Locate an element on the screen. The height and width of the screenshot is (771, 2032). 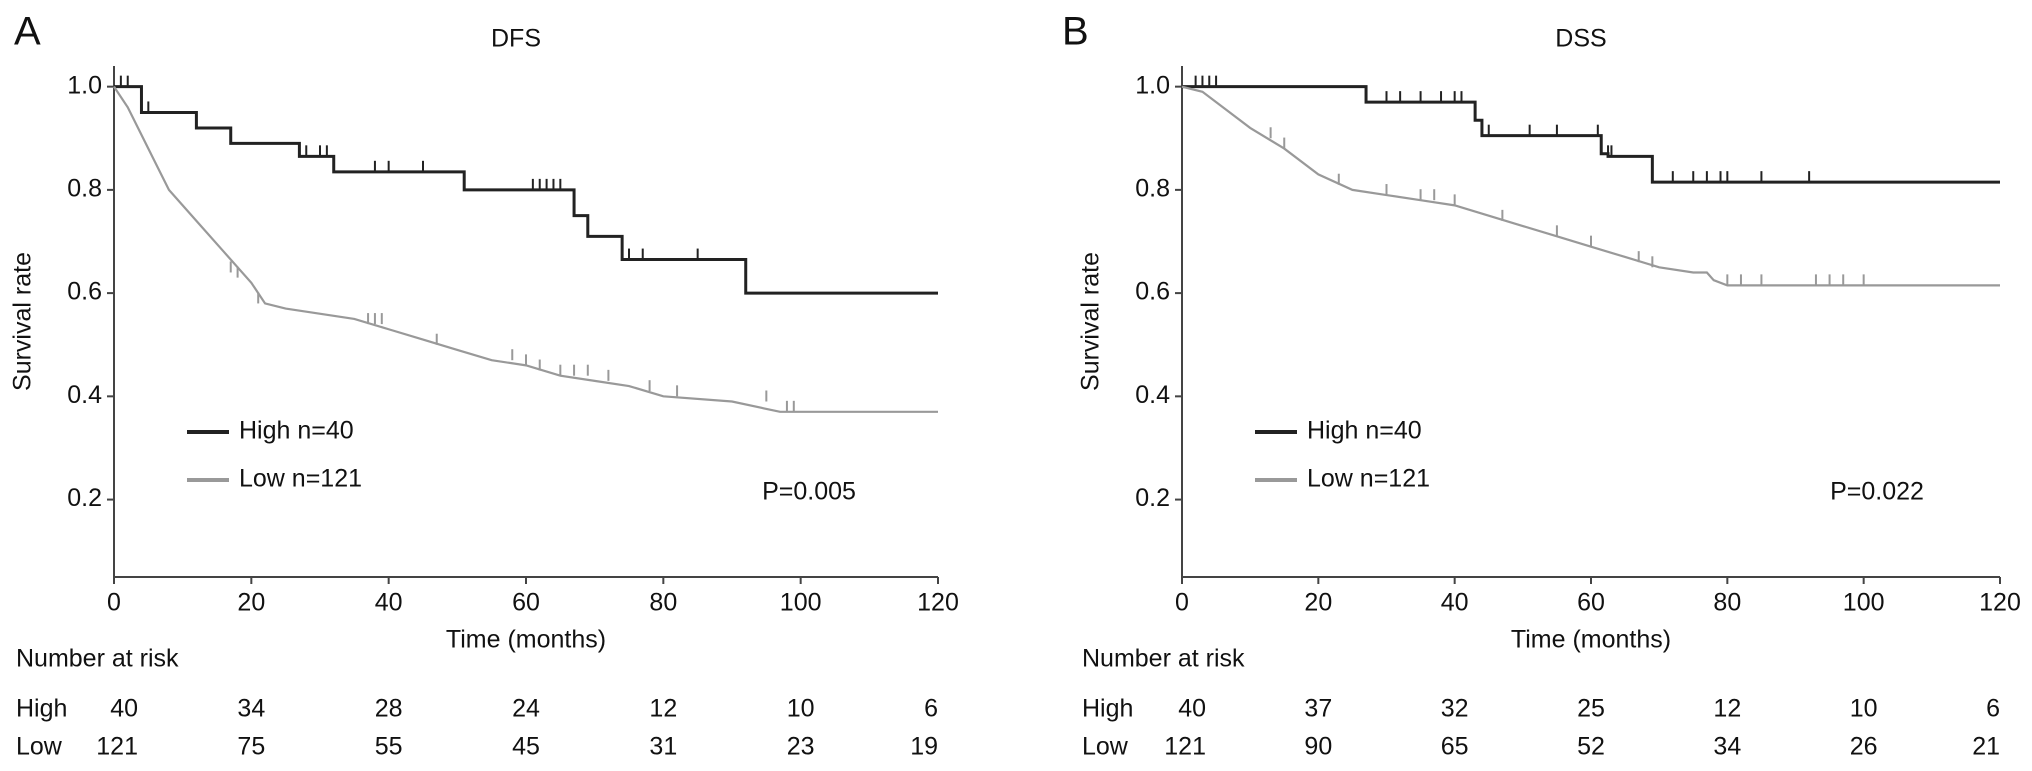
panel-label: A is located at coordinates (27, 32).